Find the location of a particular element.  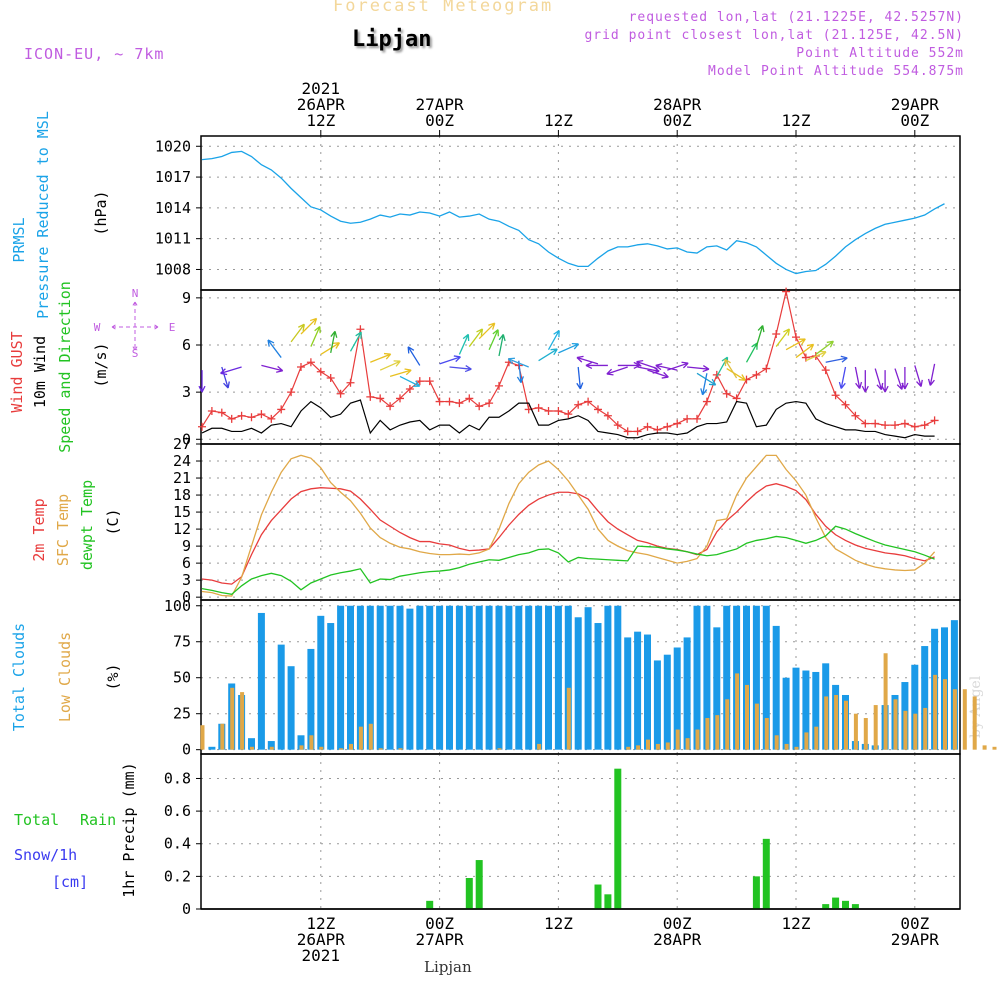

y-tick-label: 9 is located at coordinates (186, 298).